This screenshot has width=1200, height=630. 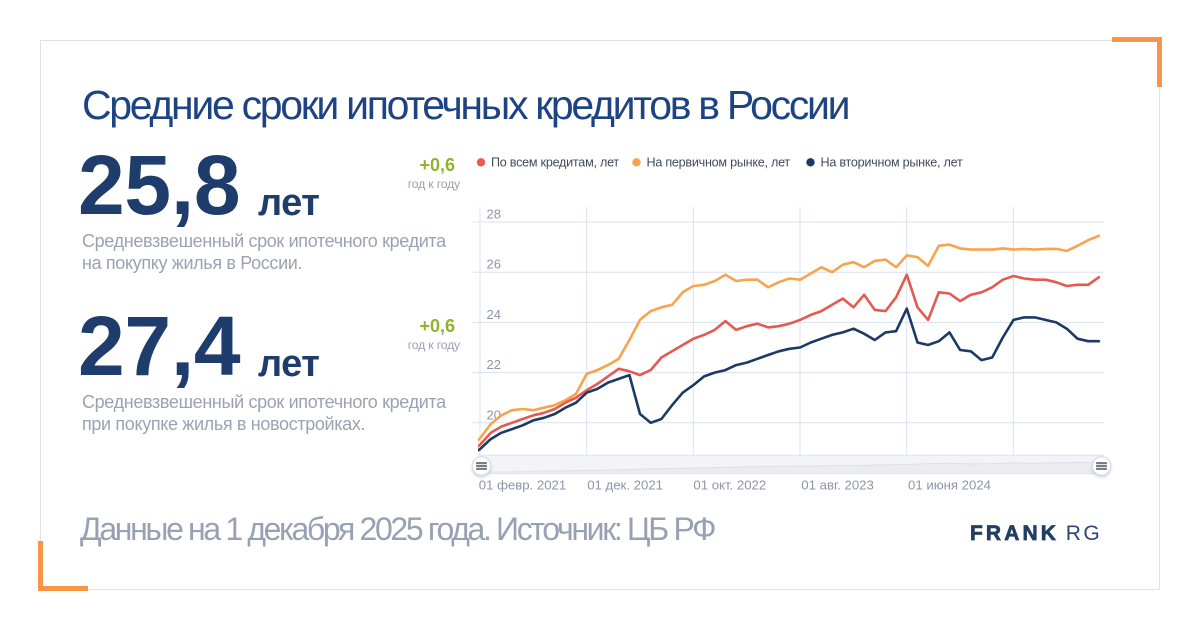 What do you see at coordinates (555, 163) in the screenshot?
I see `svg-text: По всем кредитам, лет` at bounding box center [555, 163].